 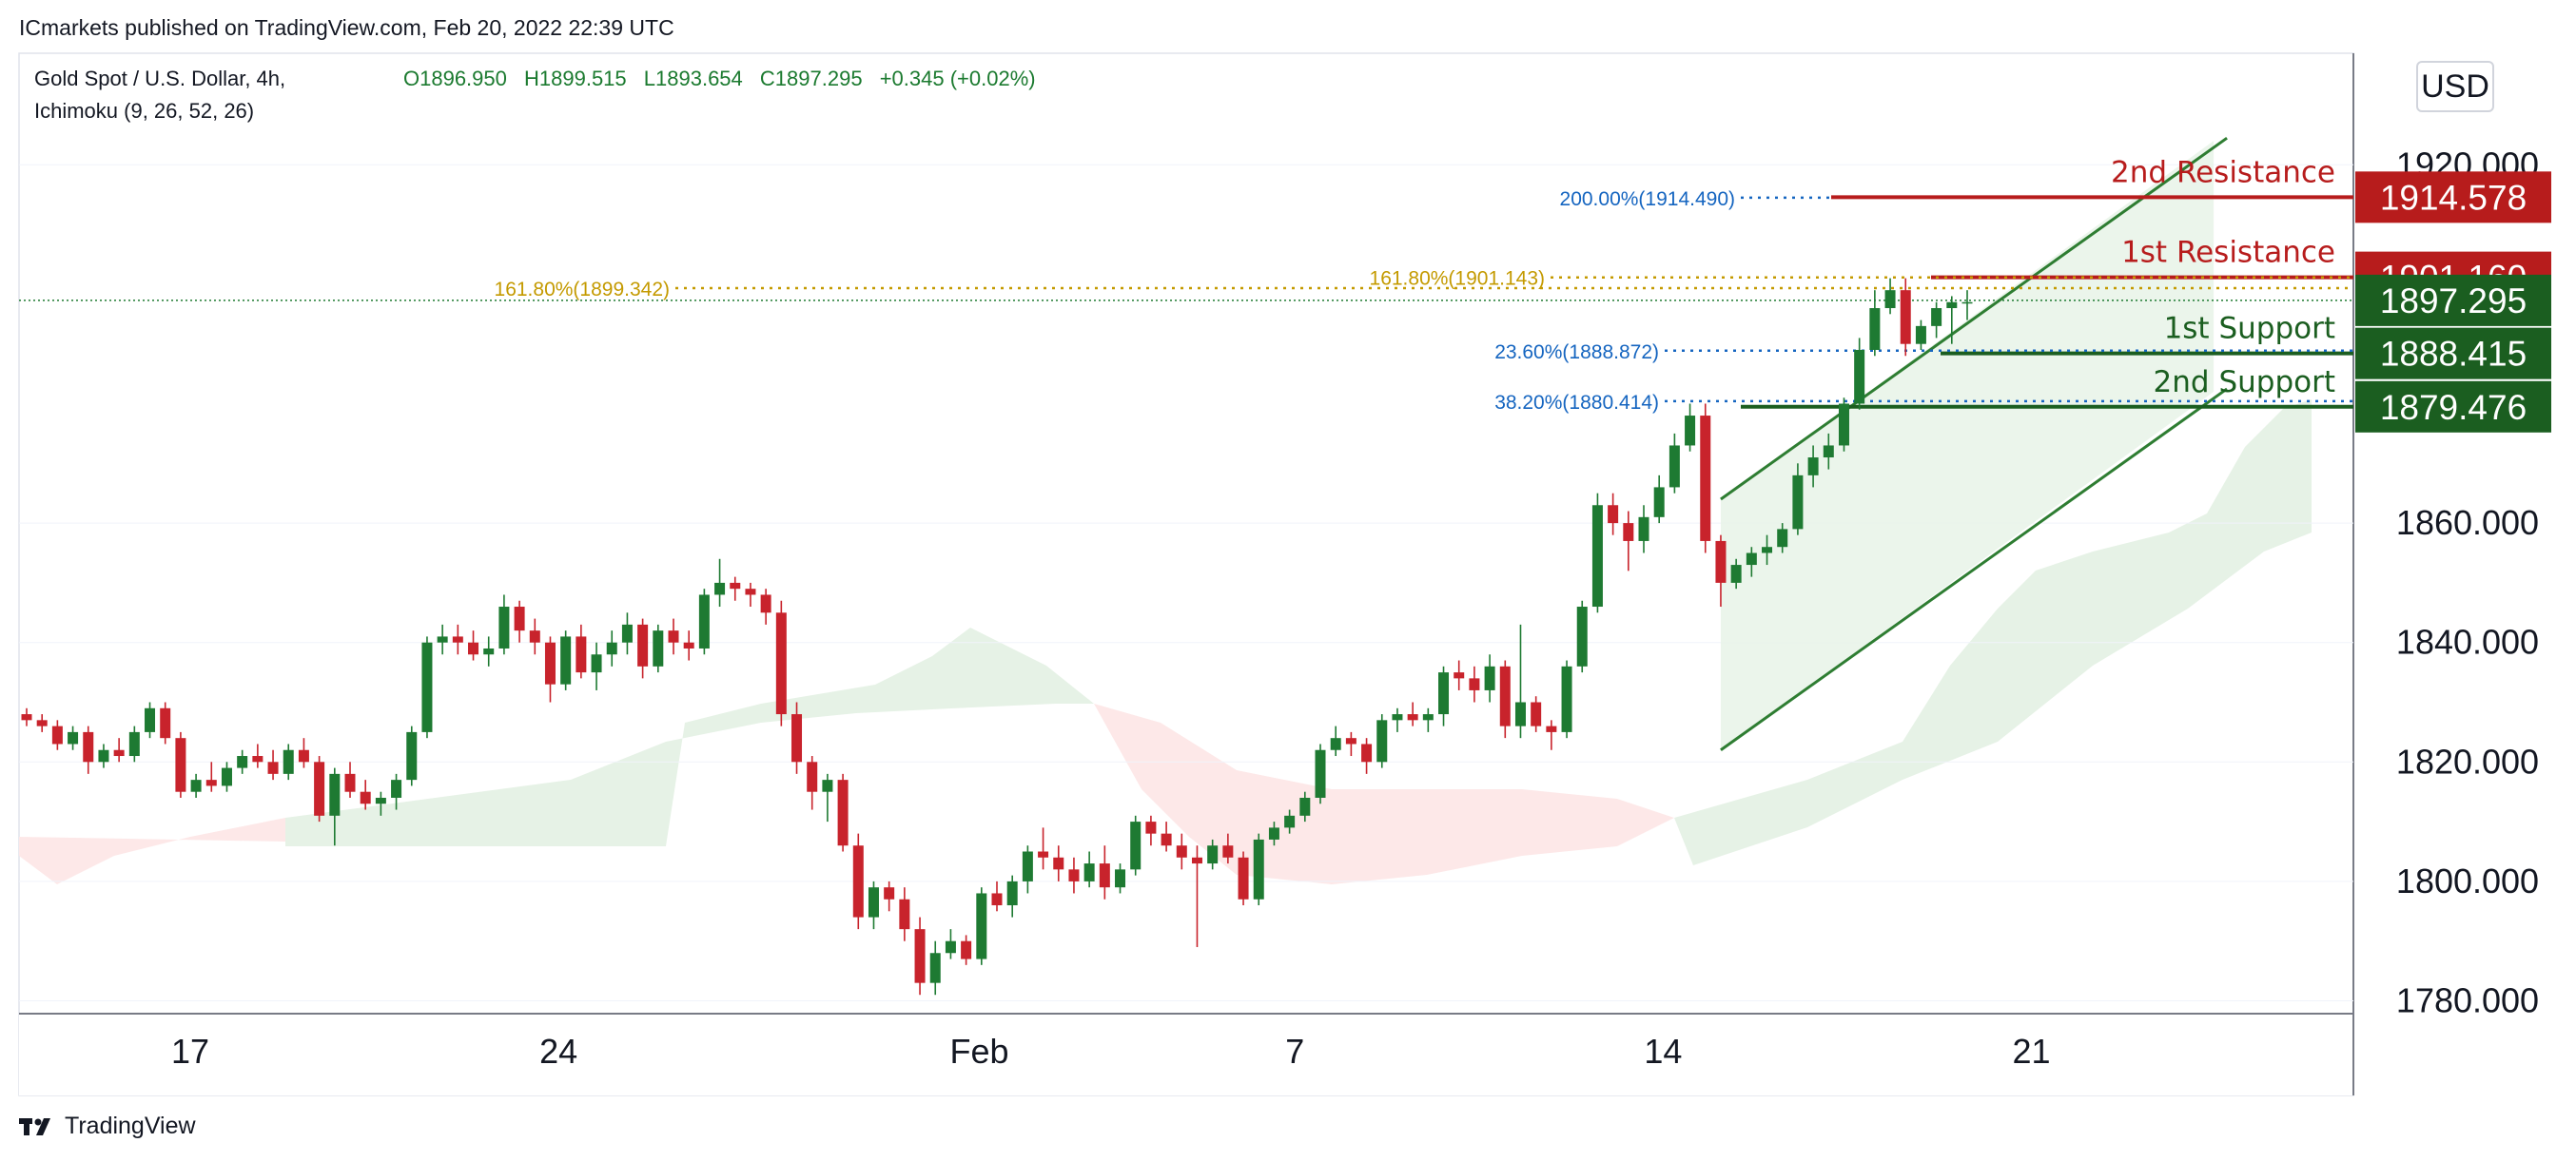 I want to click on y-tick-label: 1820.000, so click(x=2467, y=761).